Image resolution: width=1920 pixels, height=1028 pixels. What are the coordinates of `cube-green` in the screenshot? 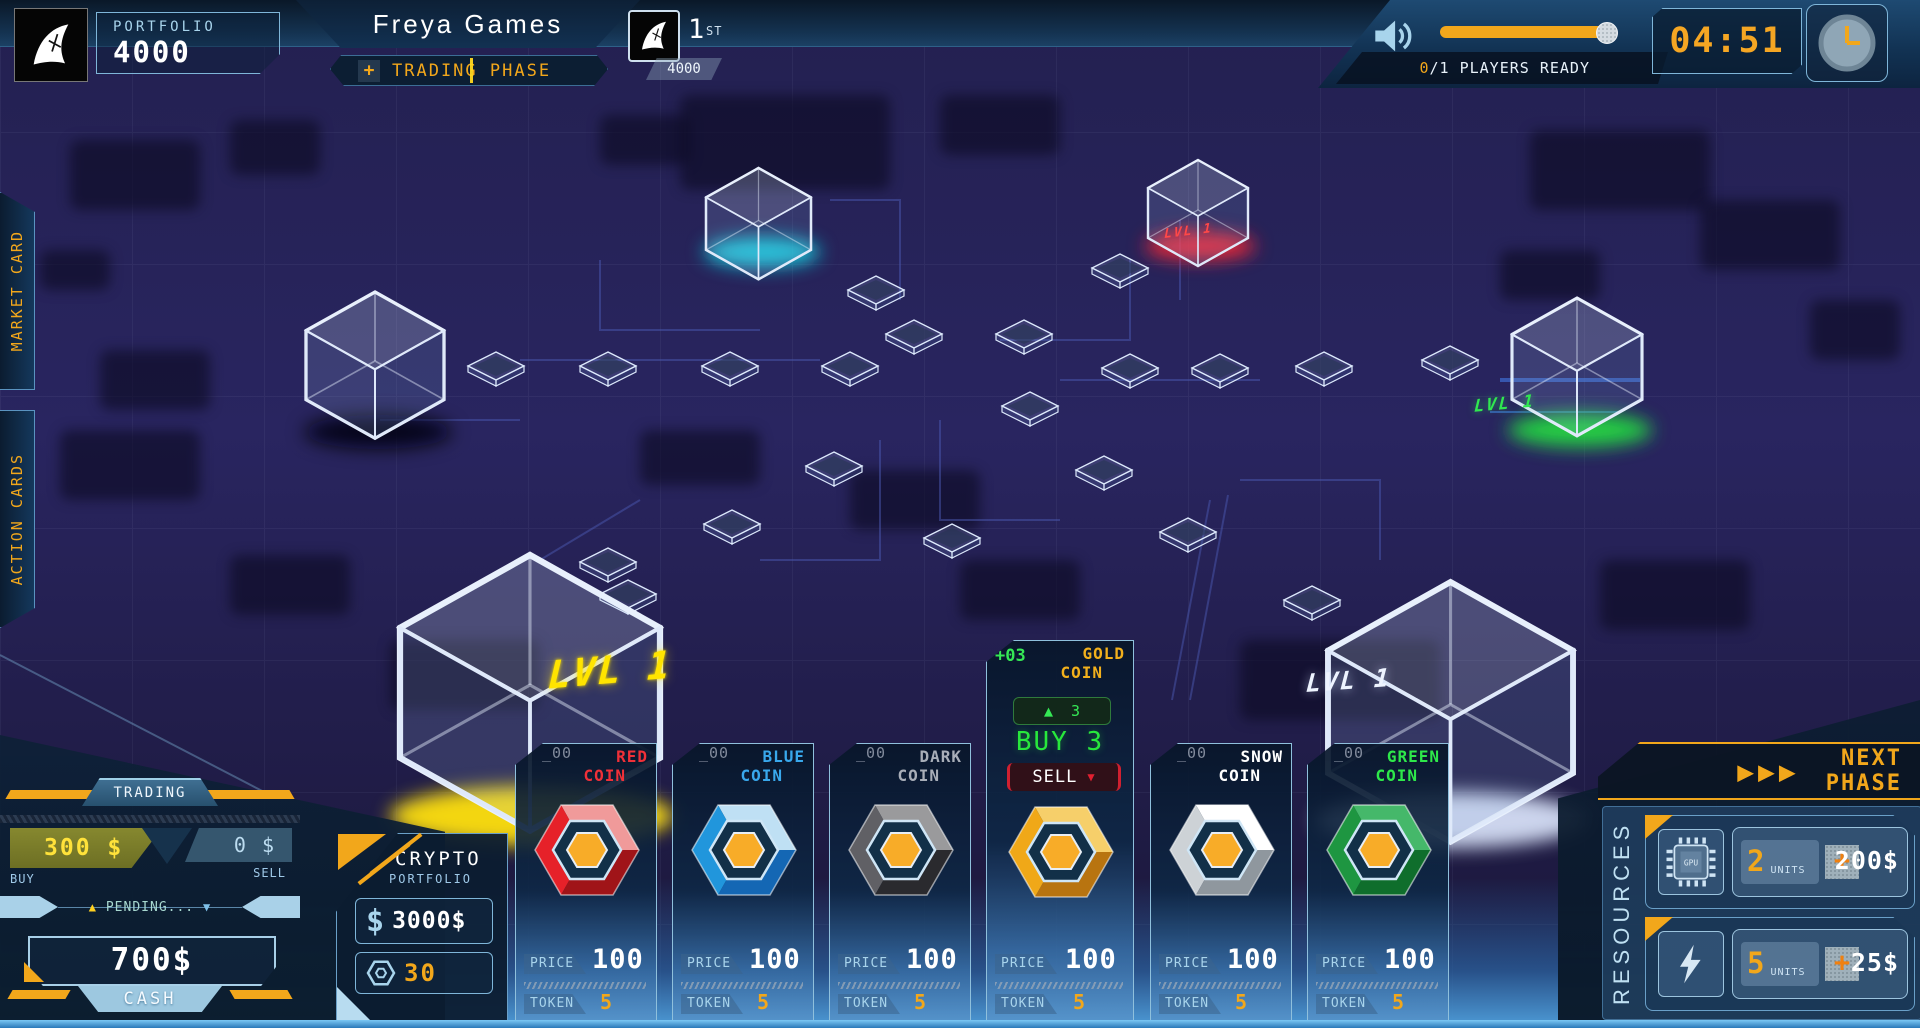 It's located at (1577, 367).